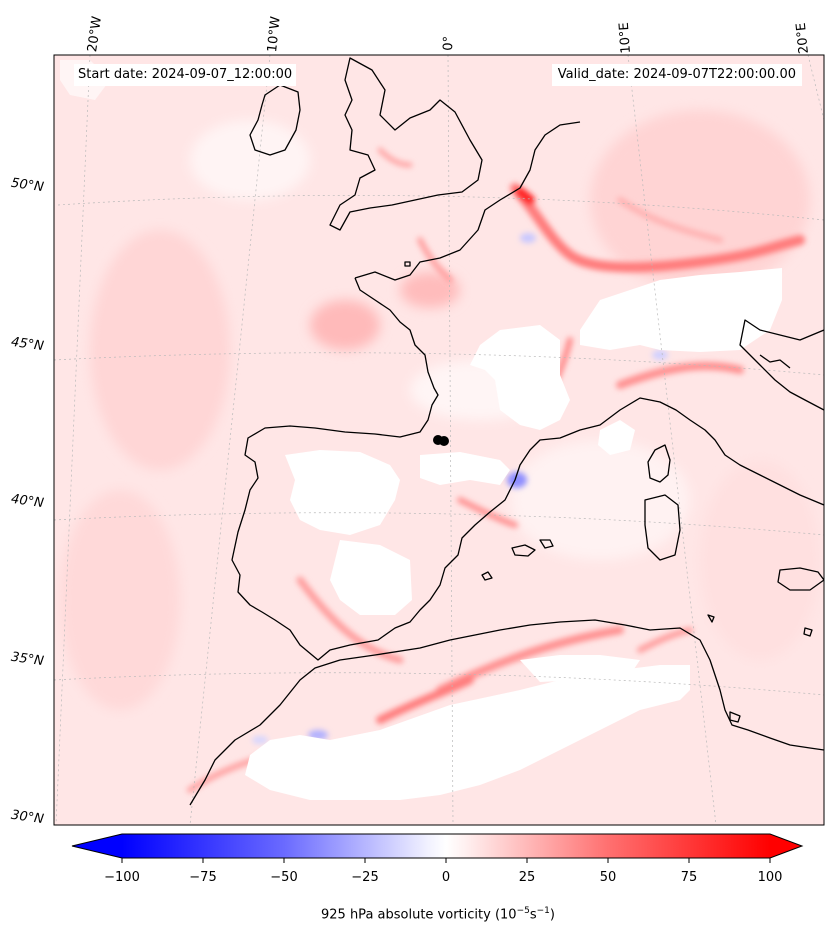 The width and height of the screenshot is (832, 936). Describe the element at coordinates (689, 877) in the screenshot. I see `colorbar-tick-label: 75` at that location.